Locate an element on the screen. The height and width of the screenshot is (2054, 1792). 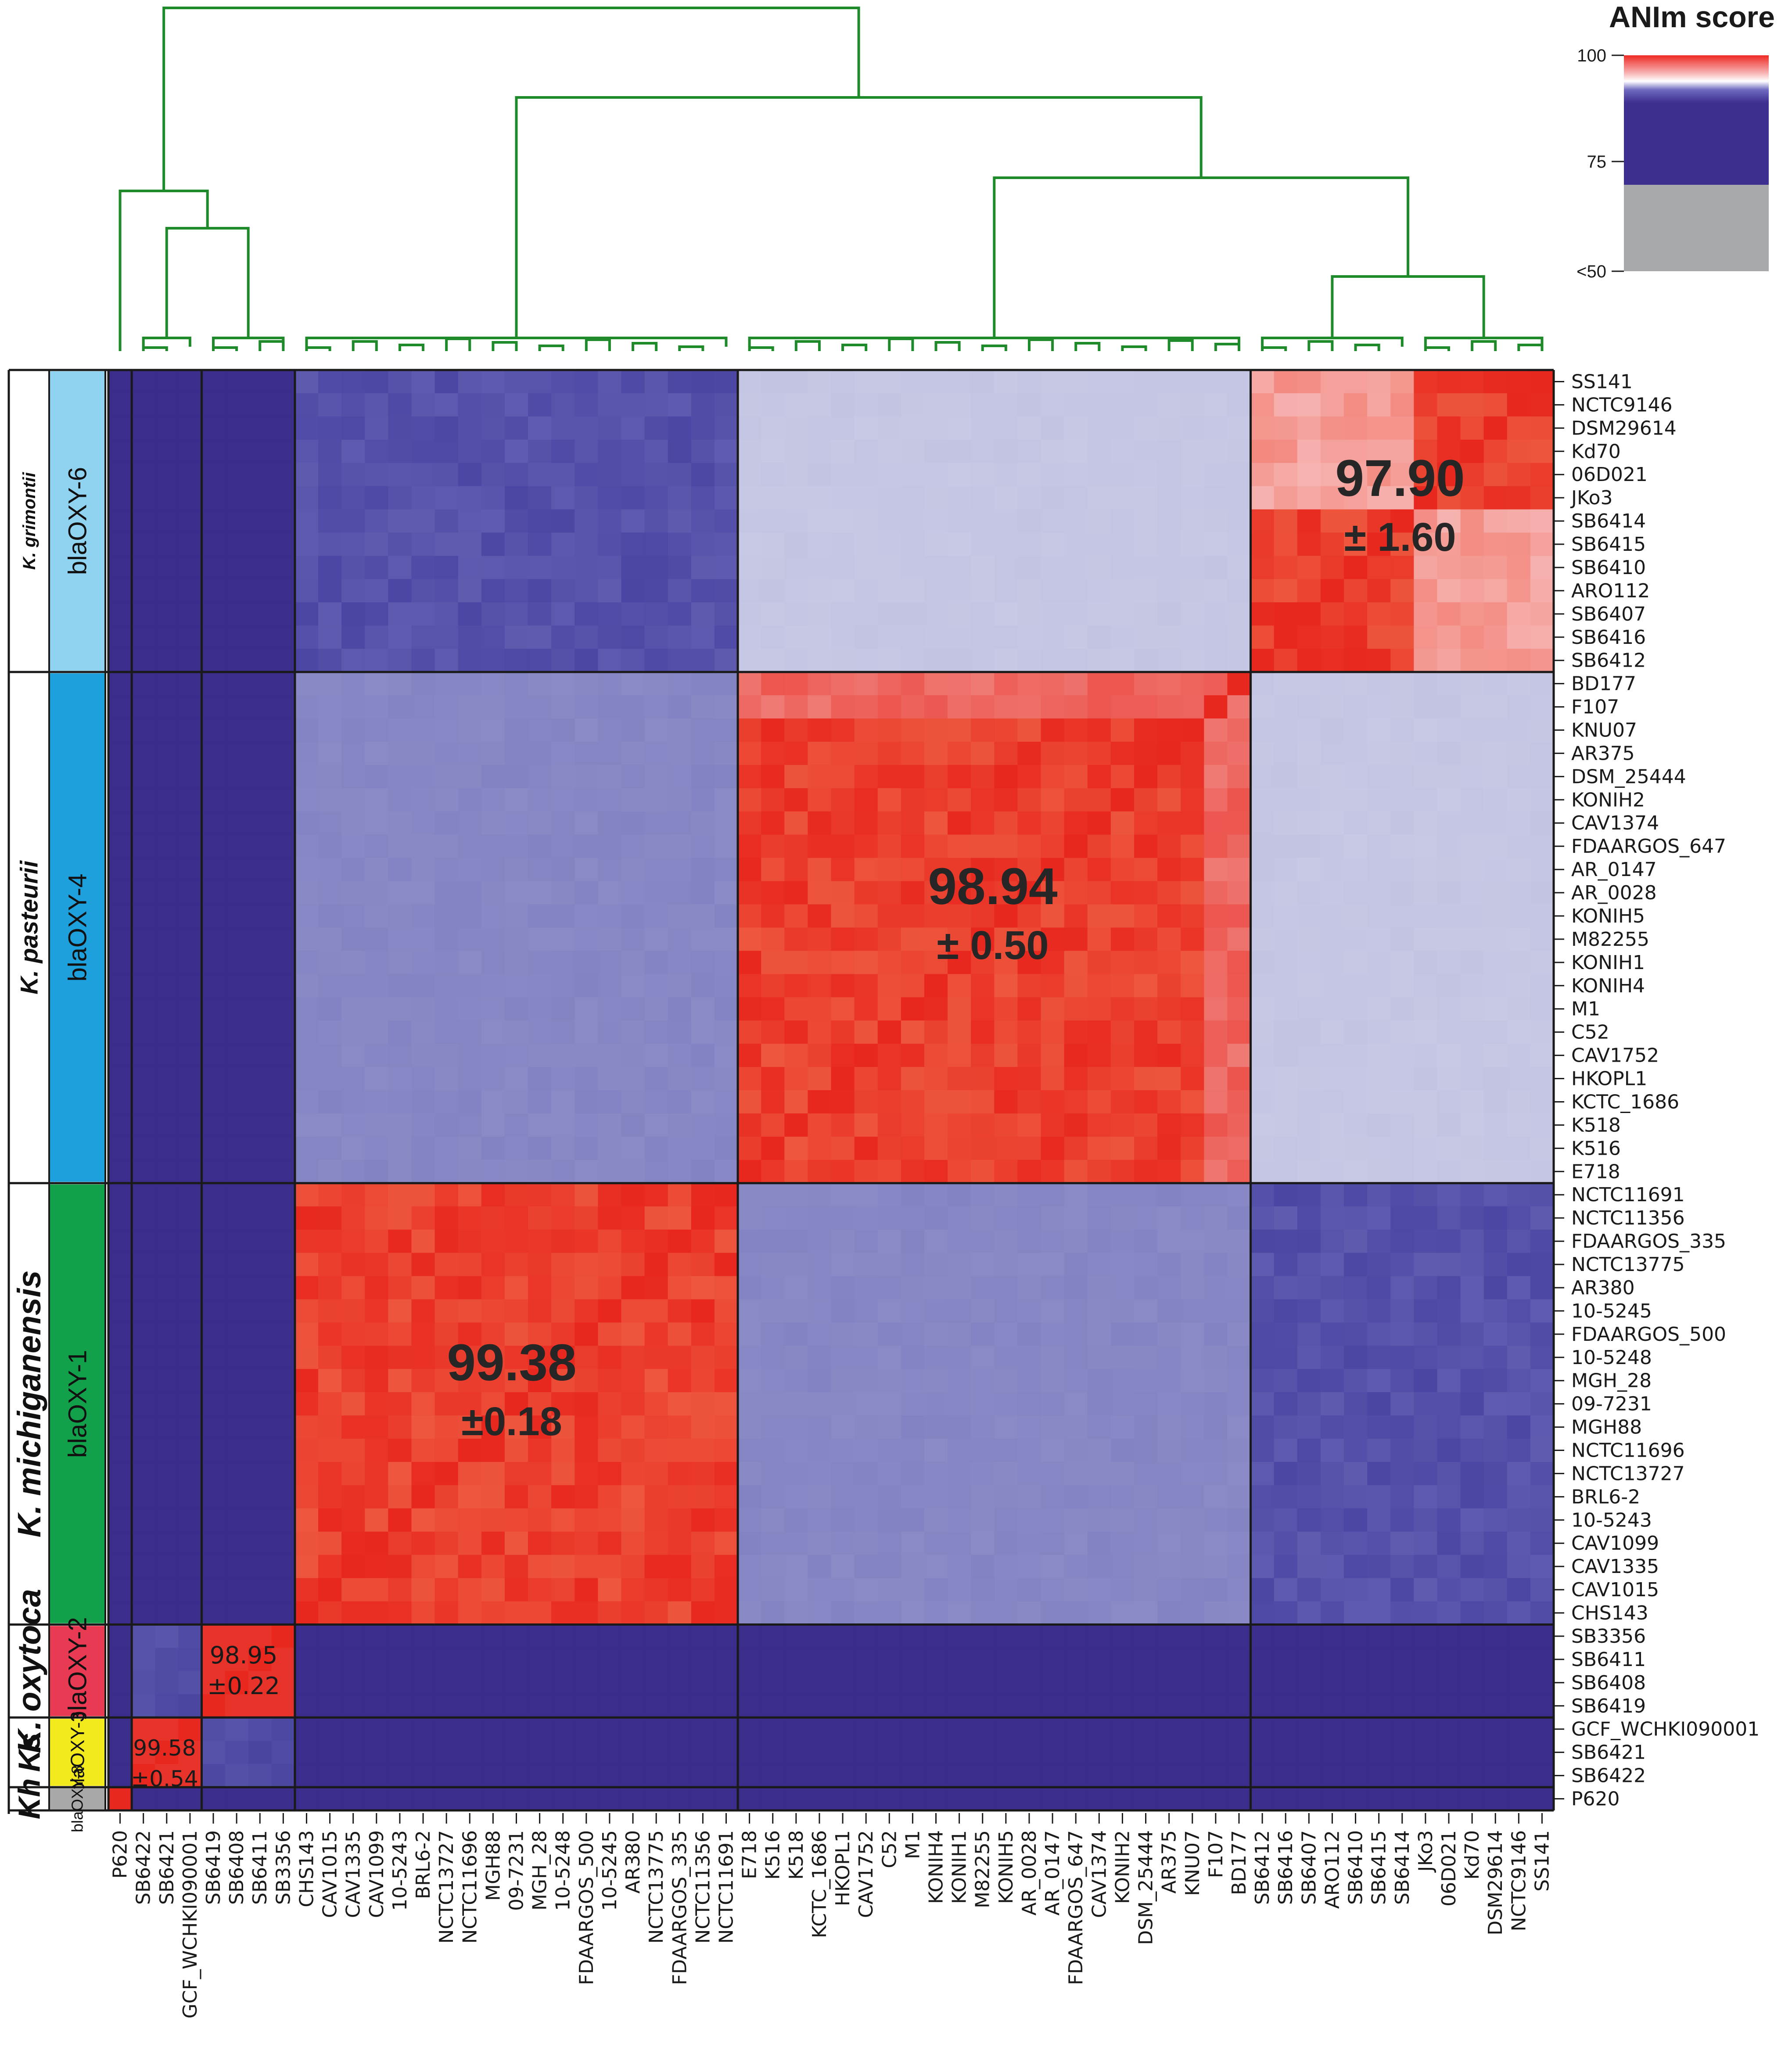
row-label: MGH_28 is located at coordinates (1611, 1381).